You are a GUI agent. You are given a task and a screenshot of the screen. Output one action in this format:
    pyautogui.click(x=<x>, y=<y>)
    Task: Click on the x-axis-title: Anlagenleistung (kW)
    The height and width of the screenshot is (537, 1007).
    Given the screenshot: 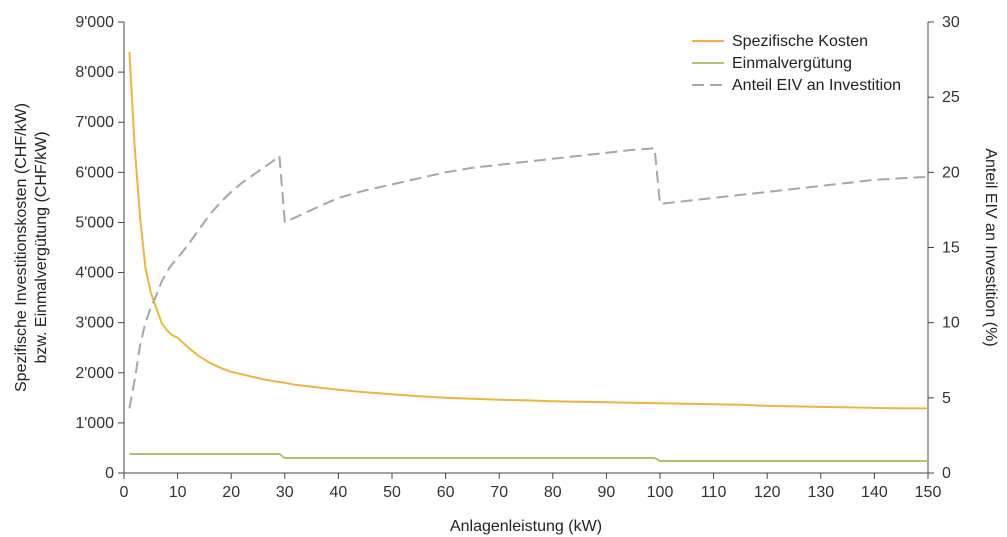 What is the action you would take?
    pyautogui.click(x=526, y=526)
    